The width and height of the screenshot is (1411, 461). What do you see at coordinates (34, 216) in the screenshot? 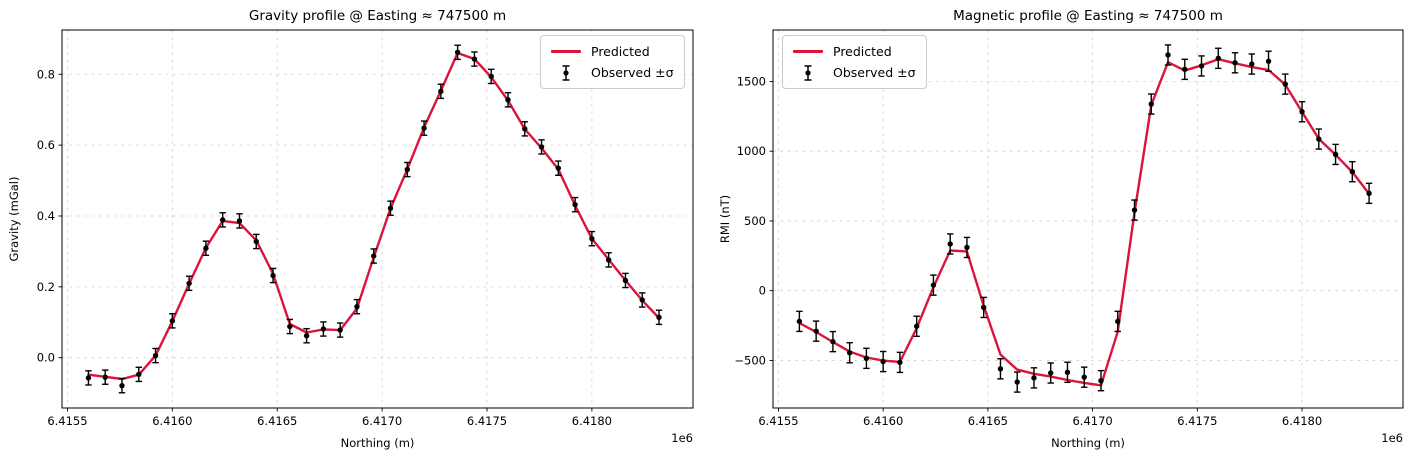
I see `y-axis: 0.0 0.2 0.4 0.6 0.8 Gravity (mGal)` at bounding box center [34, 216].